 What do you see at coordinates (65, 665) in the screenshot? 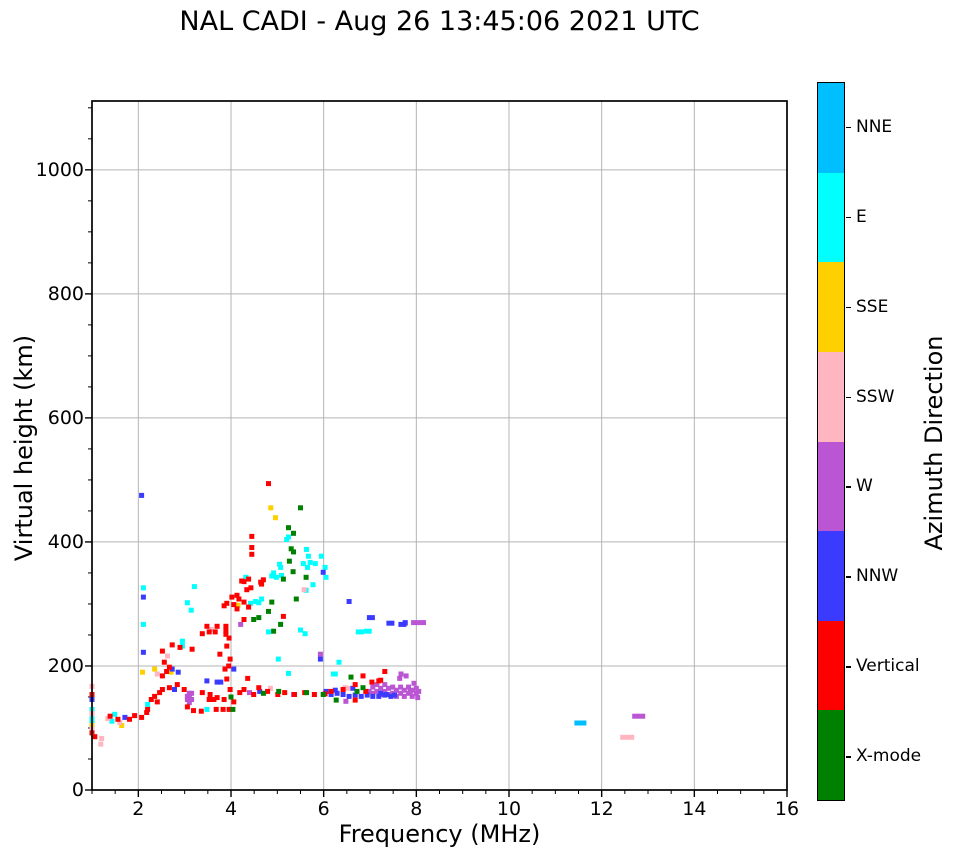
I see `y-tick-label: 200` at bounding box center [65, 665].